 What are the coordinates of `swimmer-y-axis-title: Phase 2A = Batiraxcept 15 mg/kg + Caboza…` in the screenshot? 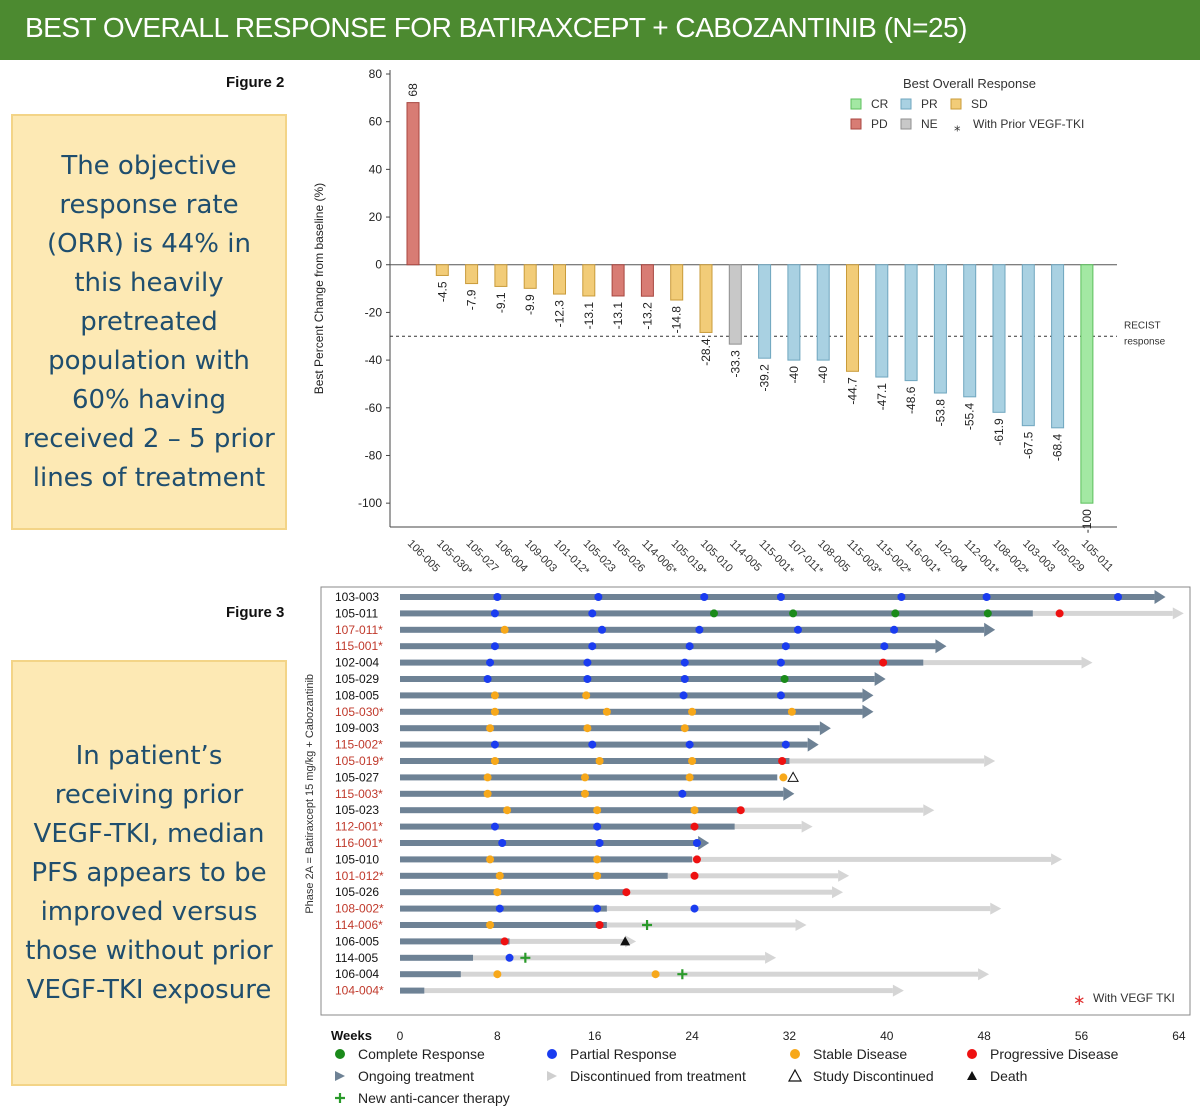 It's located at (310, 794).